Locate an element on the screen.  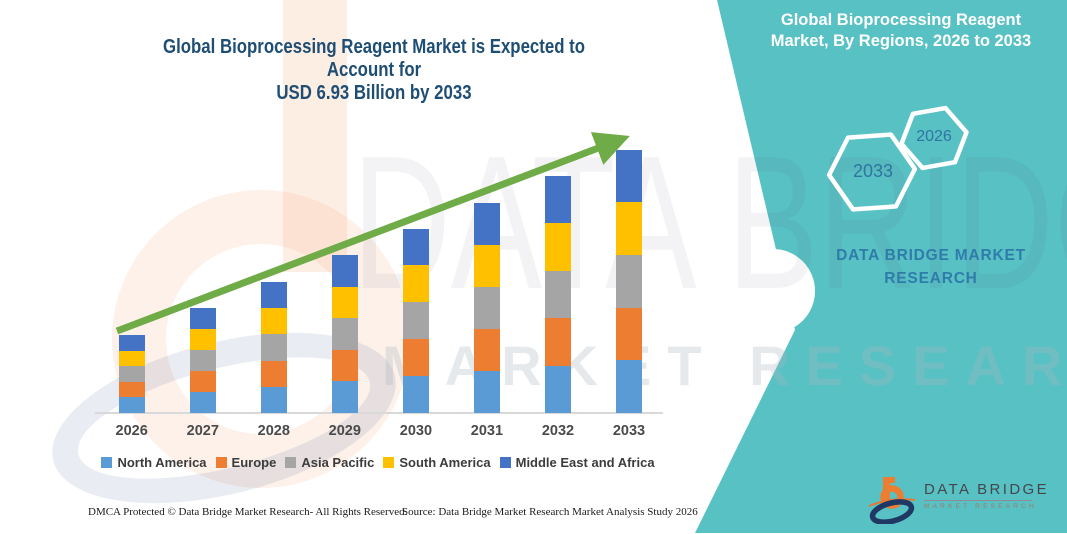
logo-name: DATA BRIDGE is located at coordinates (987, 489).